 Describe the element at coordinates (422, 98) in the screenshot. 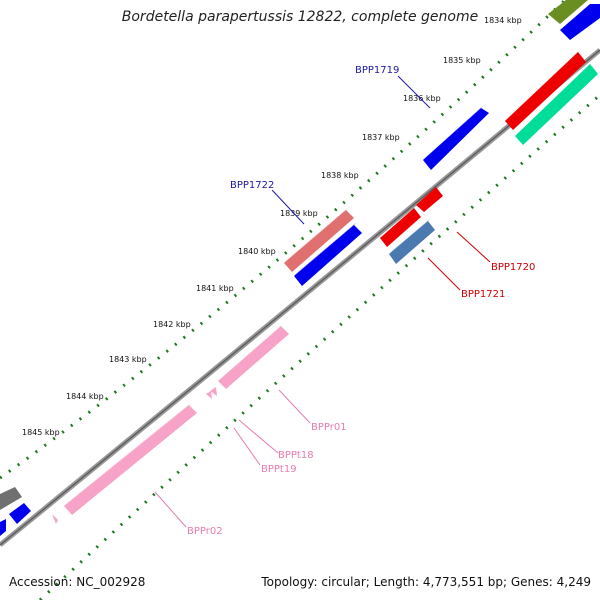

I see `kbp-label: 1836 kbp` at that location.